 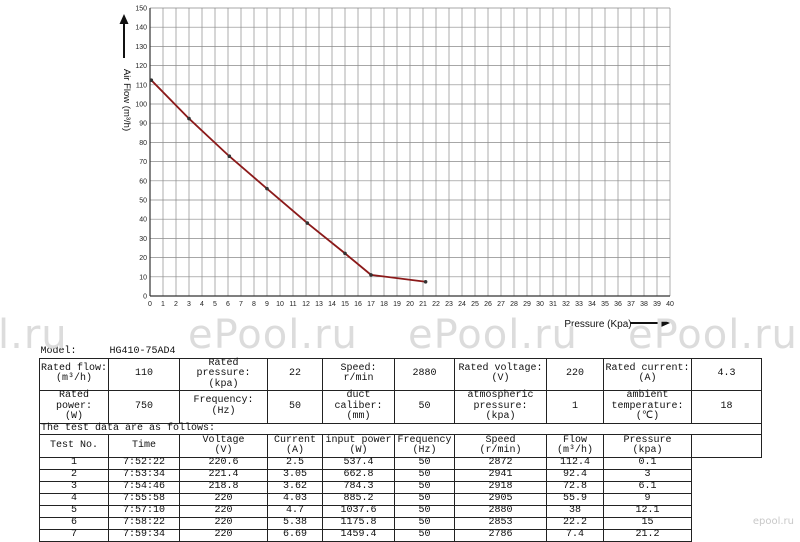 What do you see at coordinates (74, 407) in the screenshot?
I see `rated-power-label: Rated power: (W)` at bounding box center [74, 407].